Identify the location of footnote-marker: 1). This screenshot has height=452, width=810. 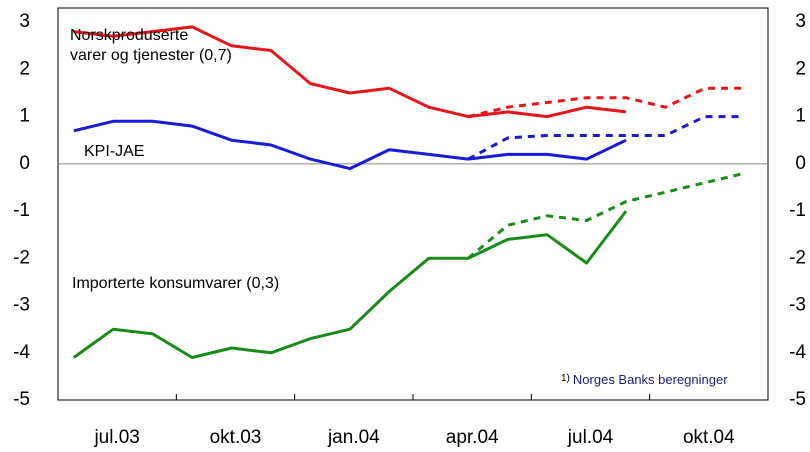
(565, 378).